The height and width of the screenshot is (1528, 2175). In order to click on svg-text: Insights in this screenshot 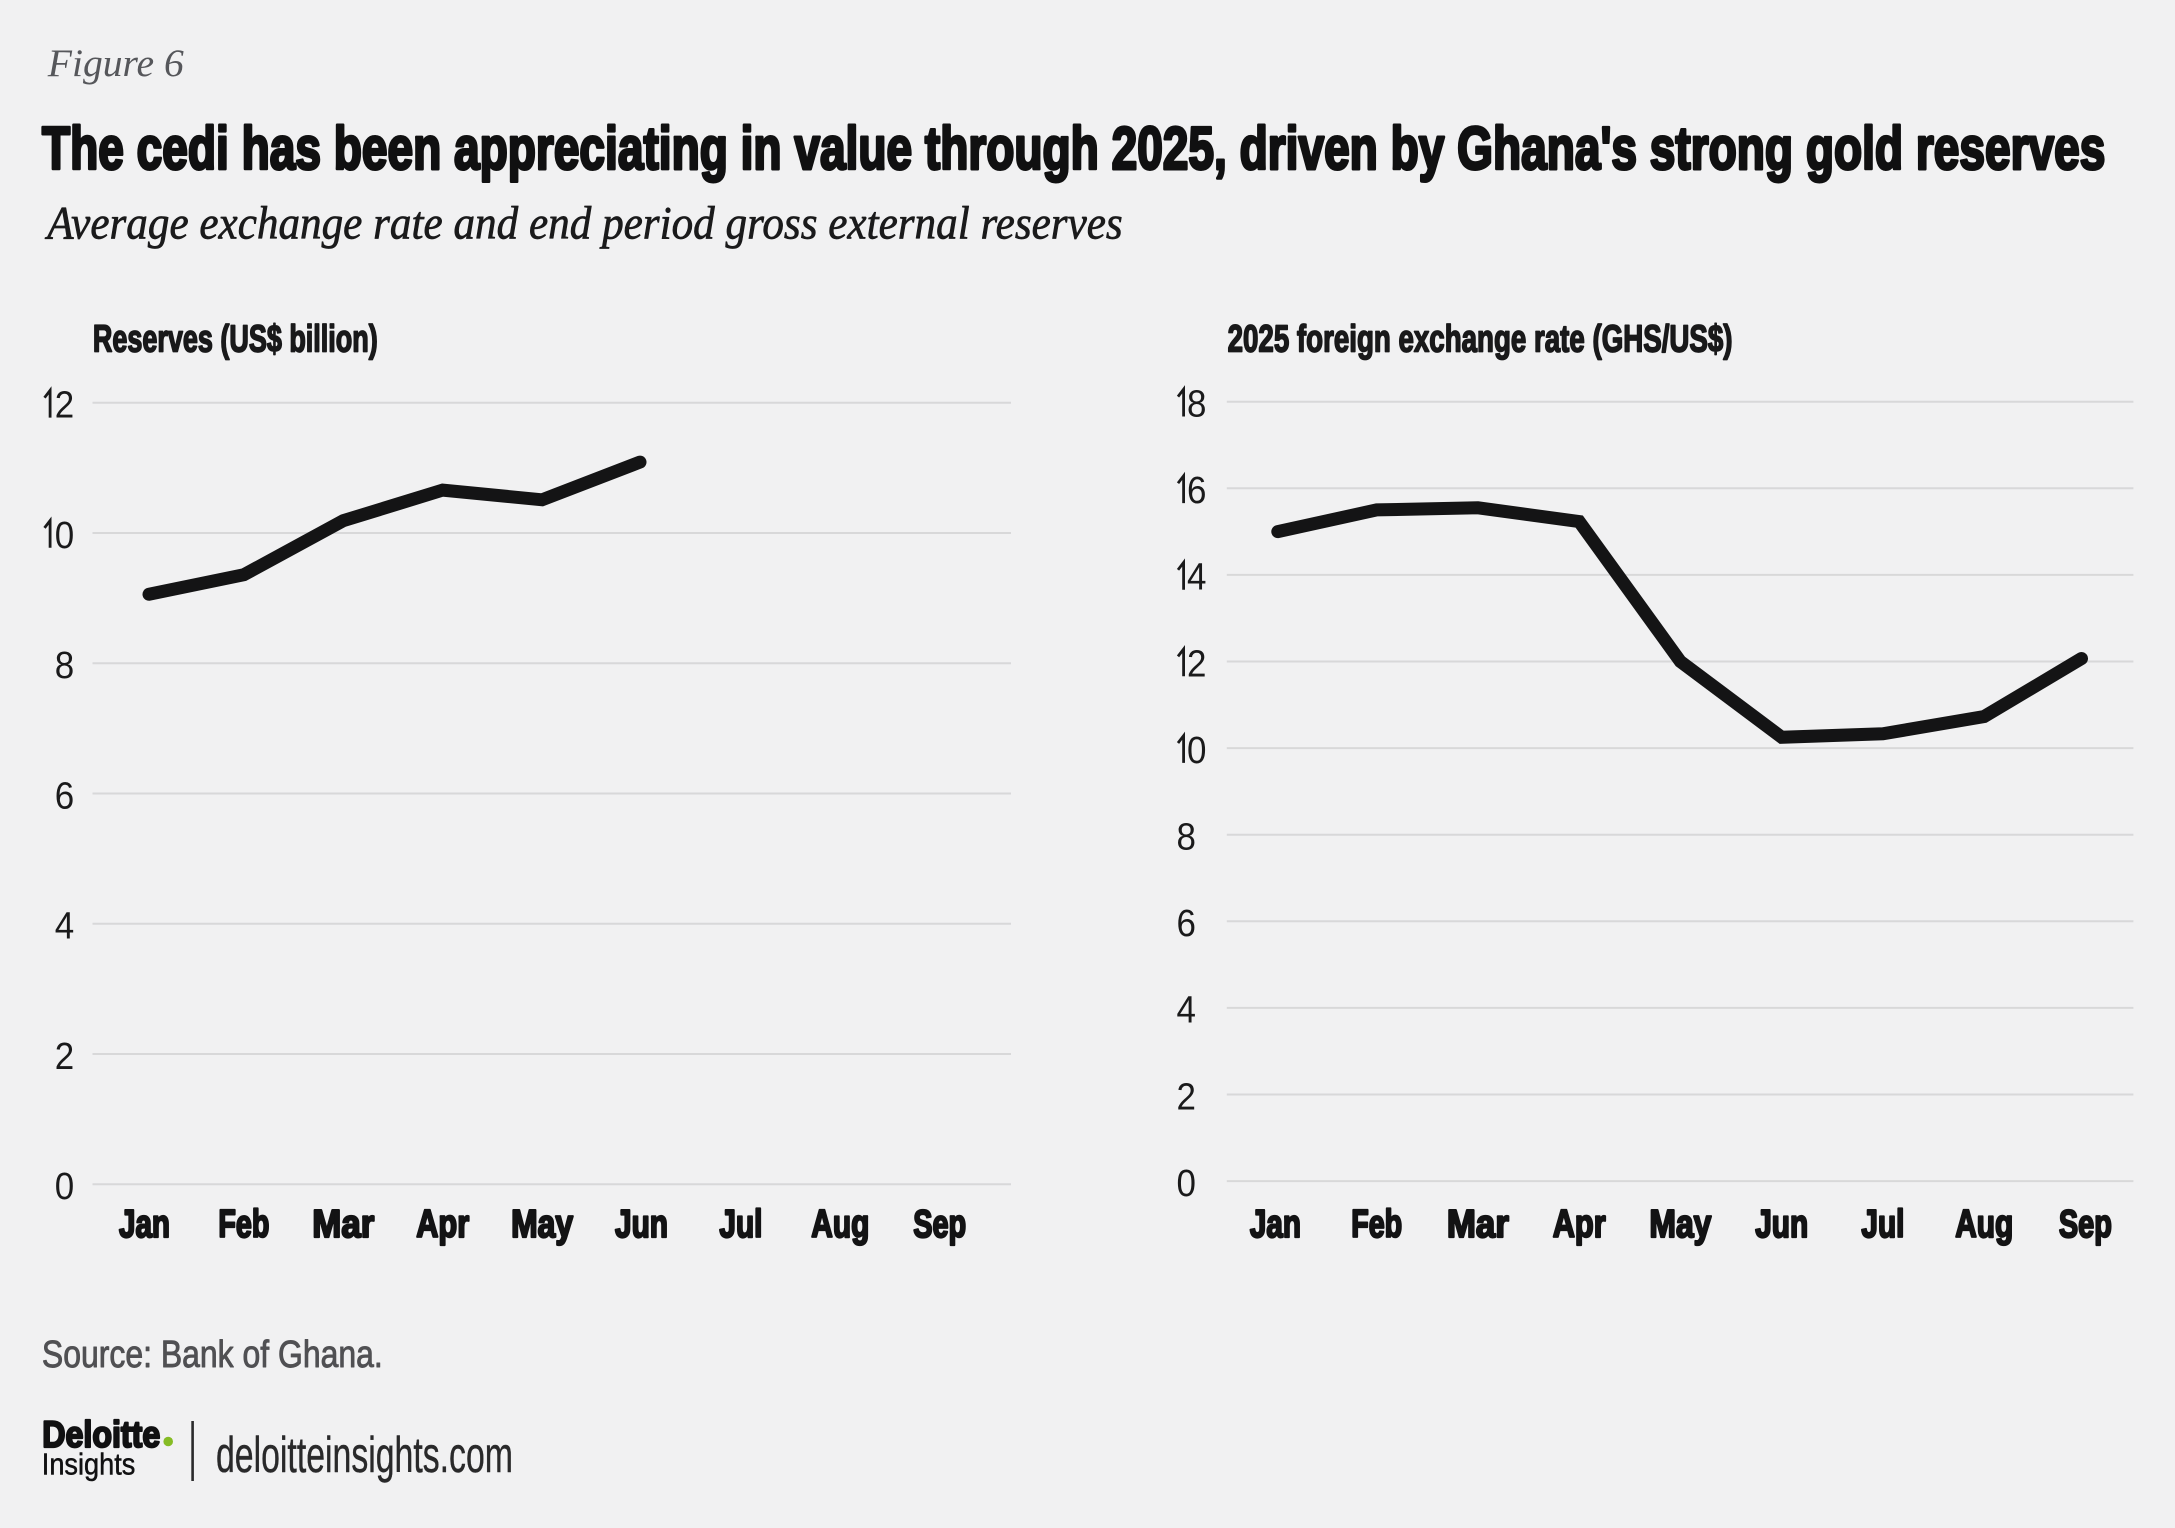, I will do `click(89, 1465)`.